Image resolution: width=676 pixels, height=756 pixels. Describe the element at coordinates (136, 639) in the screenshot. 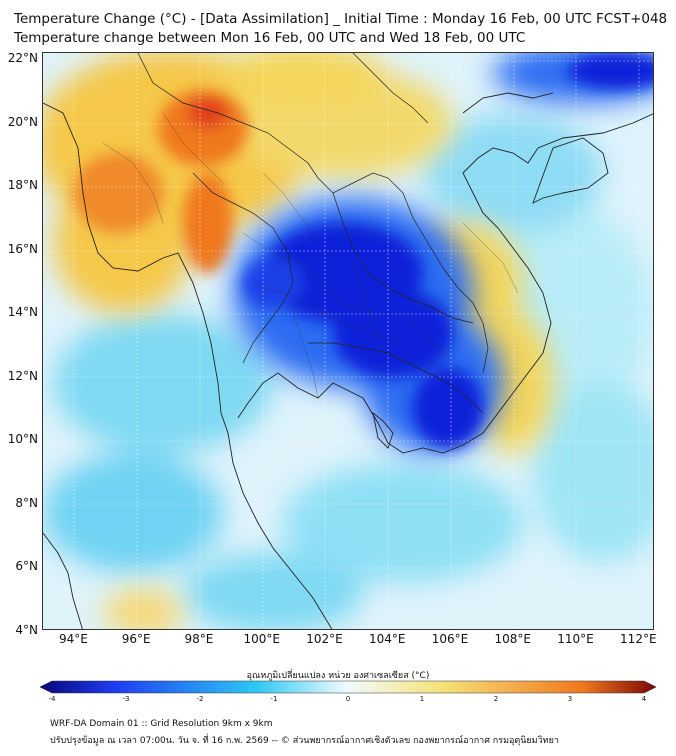

I see `lon-label: 96°E` at that location.